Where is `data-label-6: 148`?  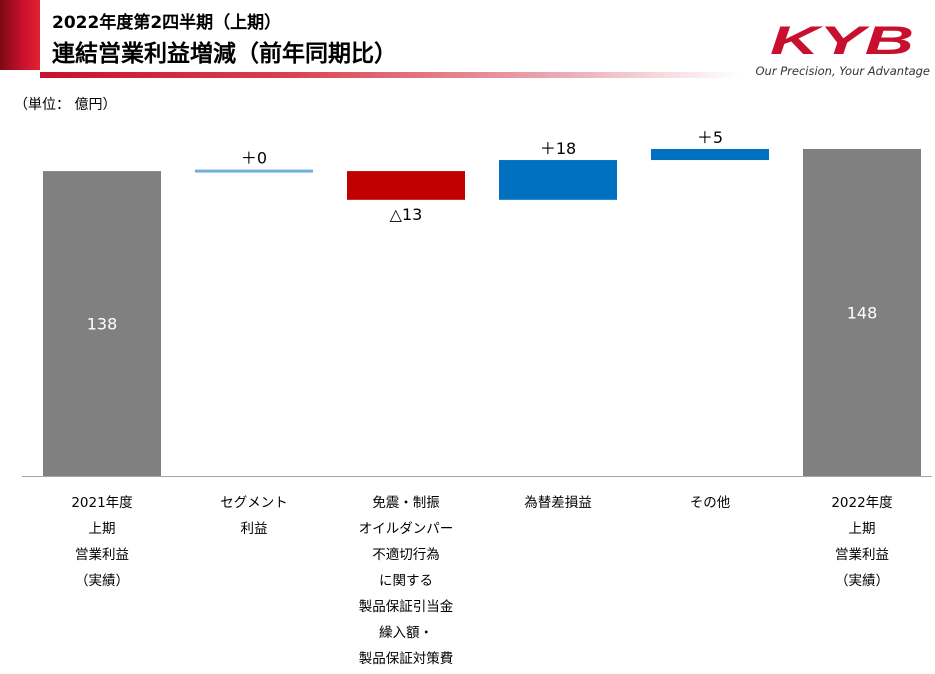
data-label-6: 148 is located at coordinates (862, 313).